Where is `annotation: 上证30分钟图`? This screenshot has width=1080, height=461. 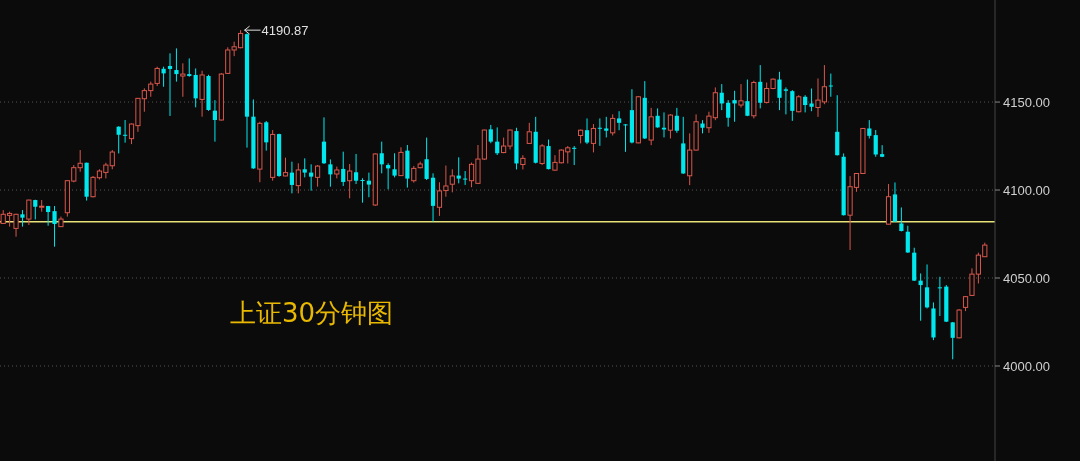
annotation: 上证30分钟图 is located at coordinates (312, 313).